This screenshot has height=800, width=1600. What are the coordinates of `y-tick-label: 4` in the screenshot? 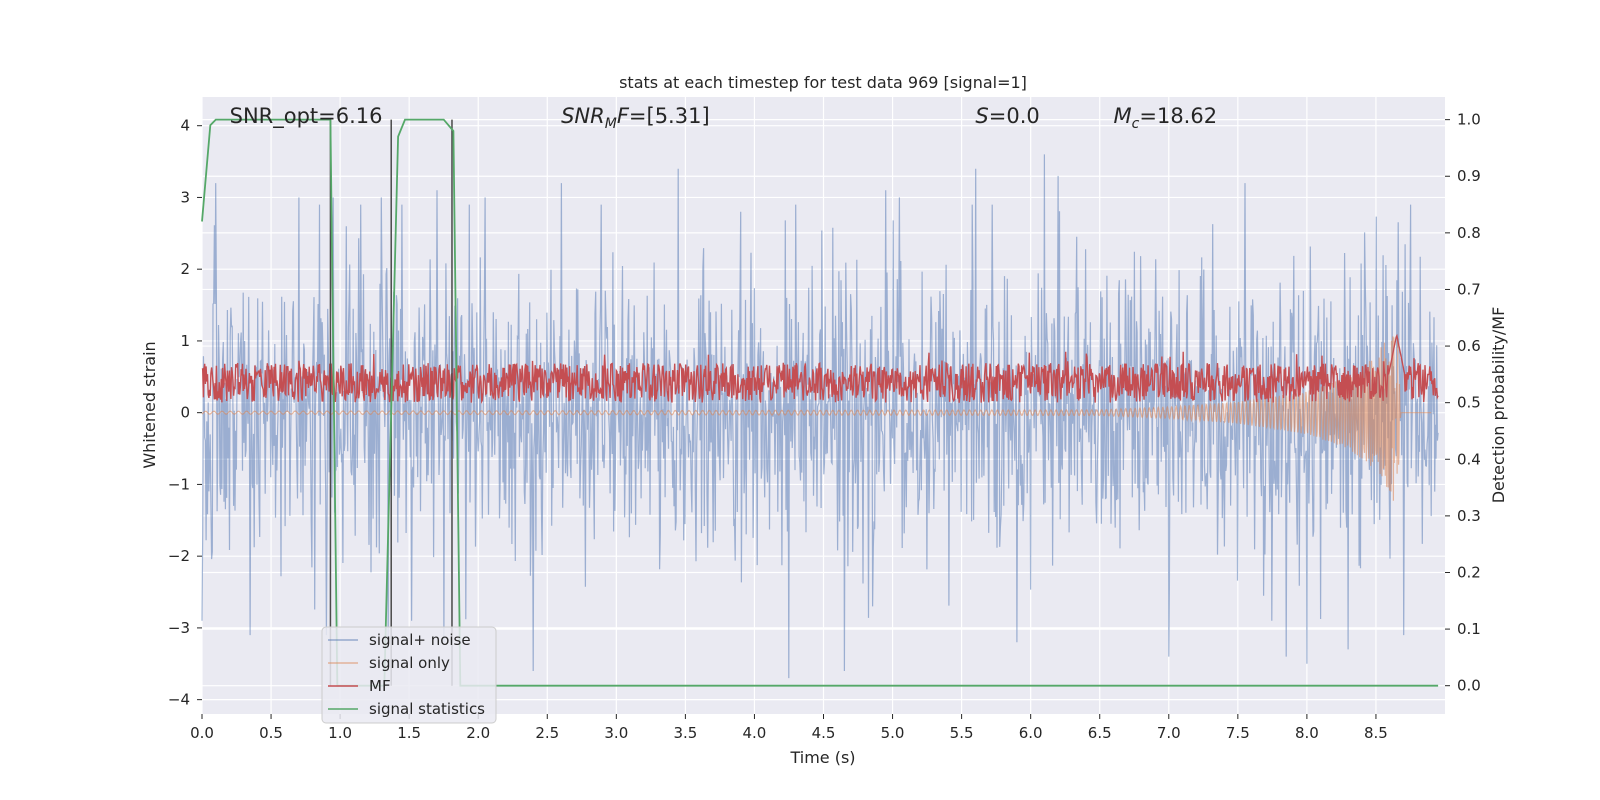 It's located at (185, 126).